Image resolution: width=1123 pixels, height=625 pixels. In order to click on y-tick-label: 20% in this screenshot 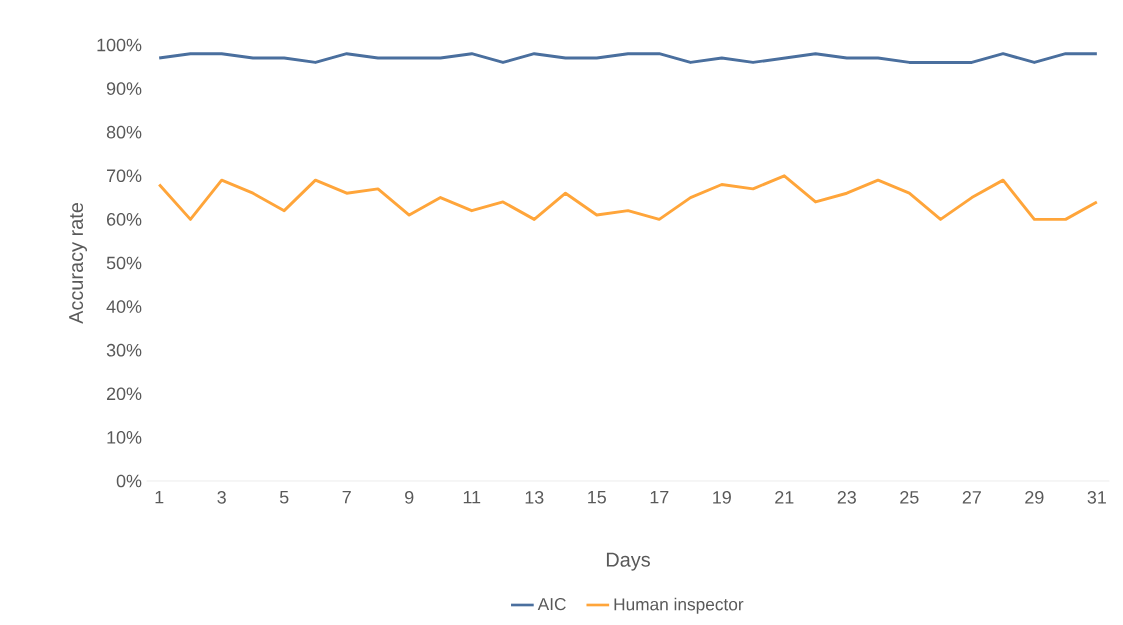, I will do `click(124, 394)`.